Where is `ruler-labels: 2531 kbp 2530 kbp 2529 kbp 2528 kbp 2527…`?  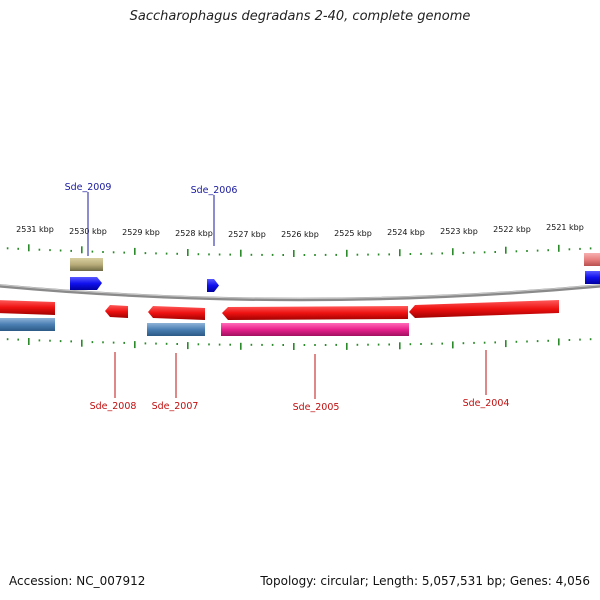 ruler-labels: 2531 kbp 2530 kbp 2529 kbp 2528 kbp 2527… is located at coordinates (300, 231).